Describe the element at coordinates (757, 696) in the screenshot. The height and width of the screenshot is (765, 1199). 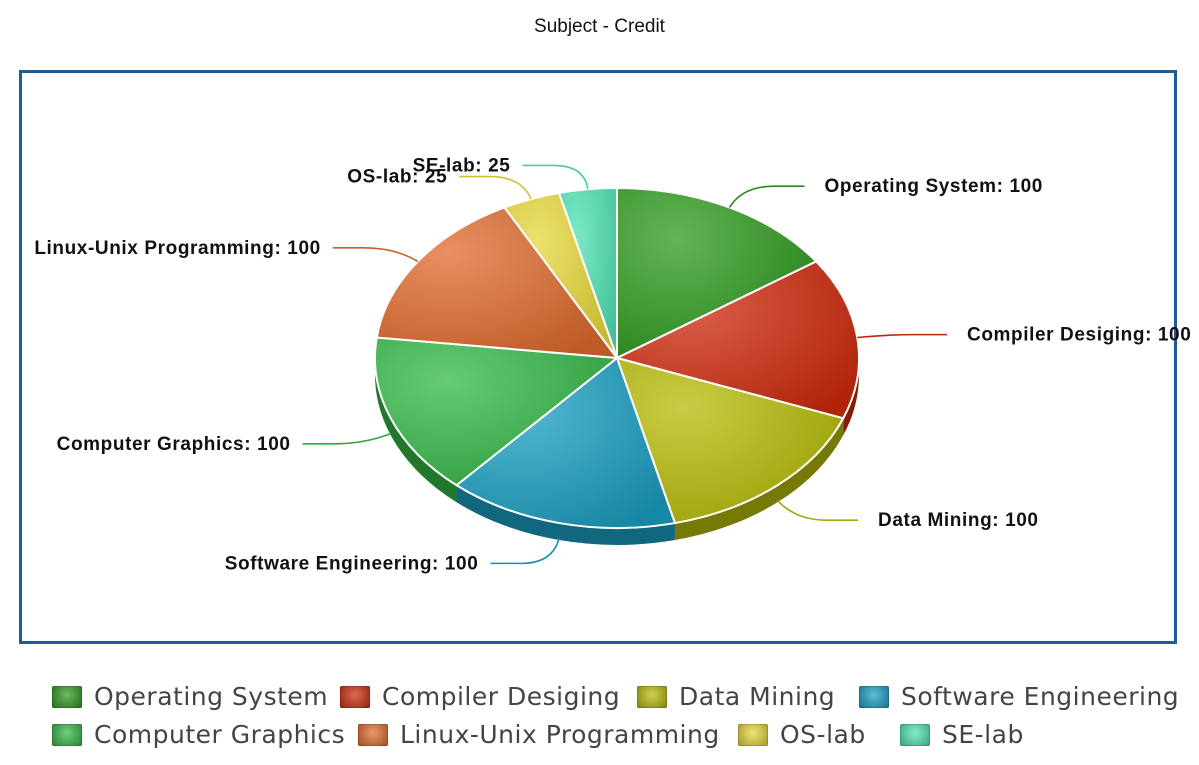
I see `legend-label: Data Mining` at that location.